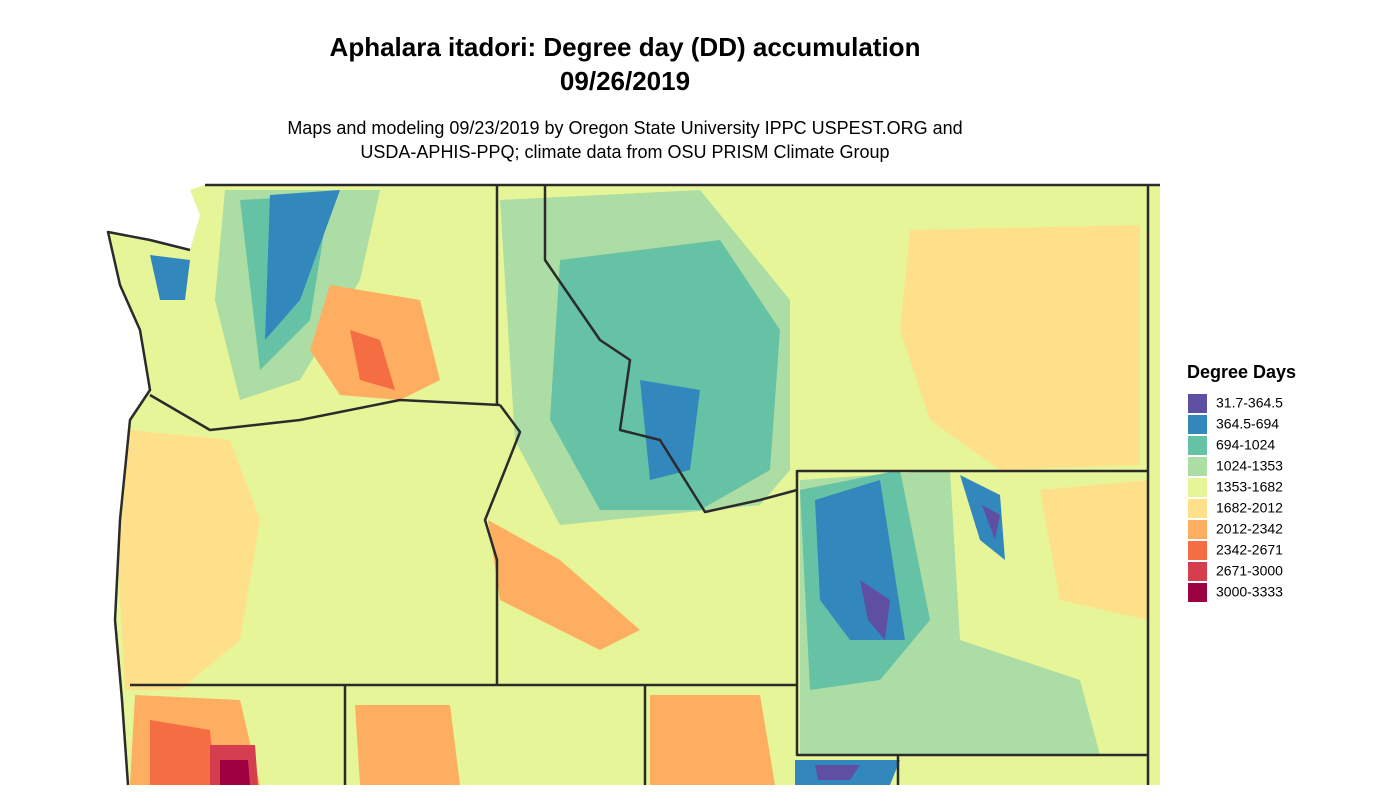 This screenshot has height=793, width=1399. I want to click on legend-label: 31.7-364.5, so click(1249, 403).